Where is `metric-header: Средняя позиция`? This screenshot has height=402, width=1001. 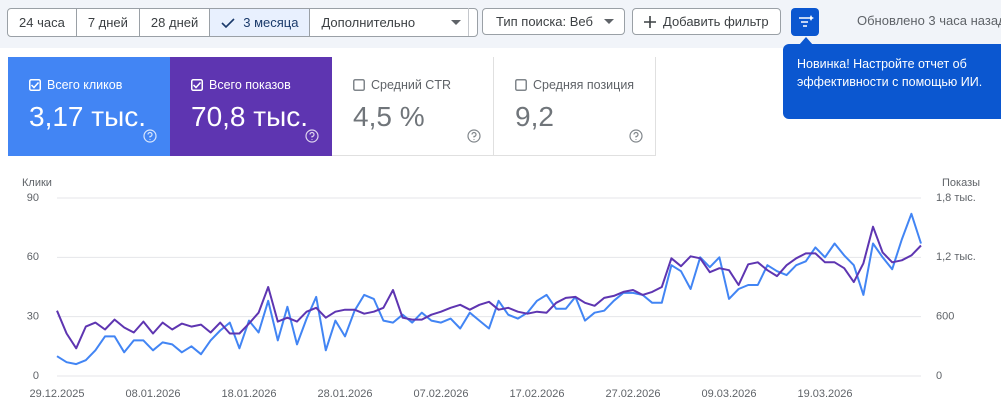 metric-header: Средняя позиция is located at coordinates (574, 85).